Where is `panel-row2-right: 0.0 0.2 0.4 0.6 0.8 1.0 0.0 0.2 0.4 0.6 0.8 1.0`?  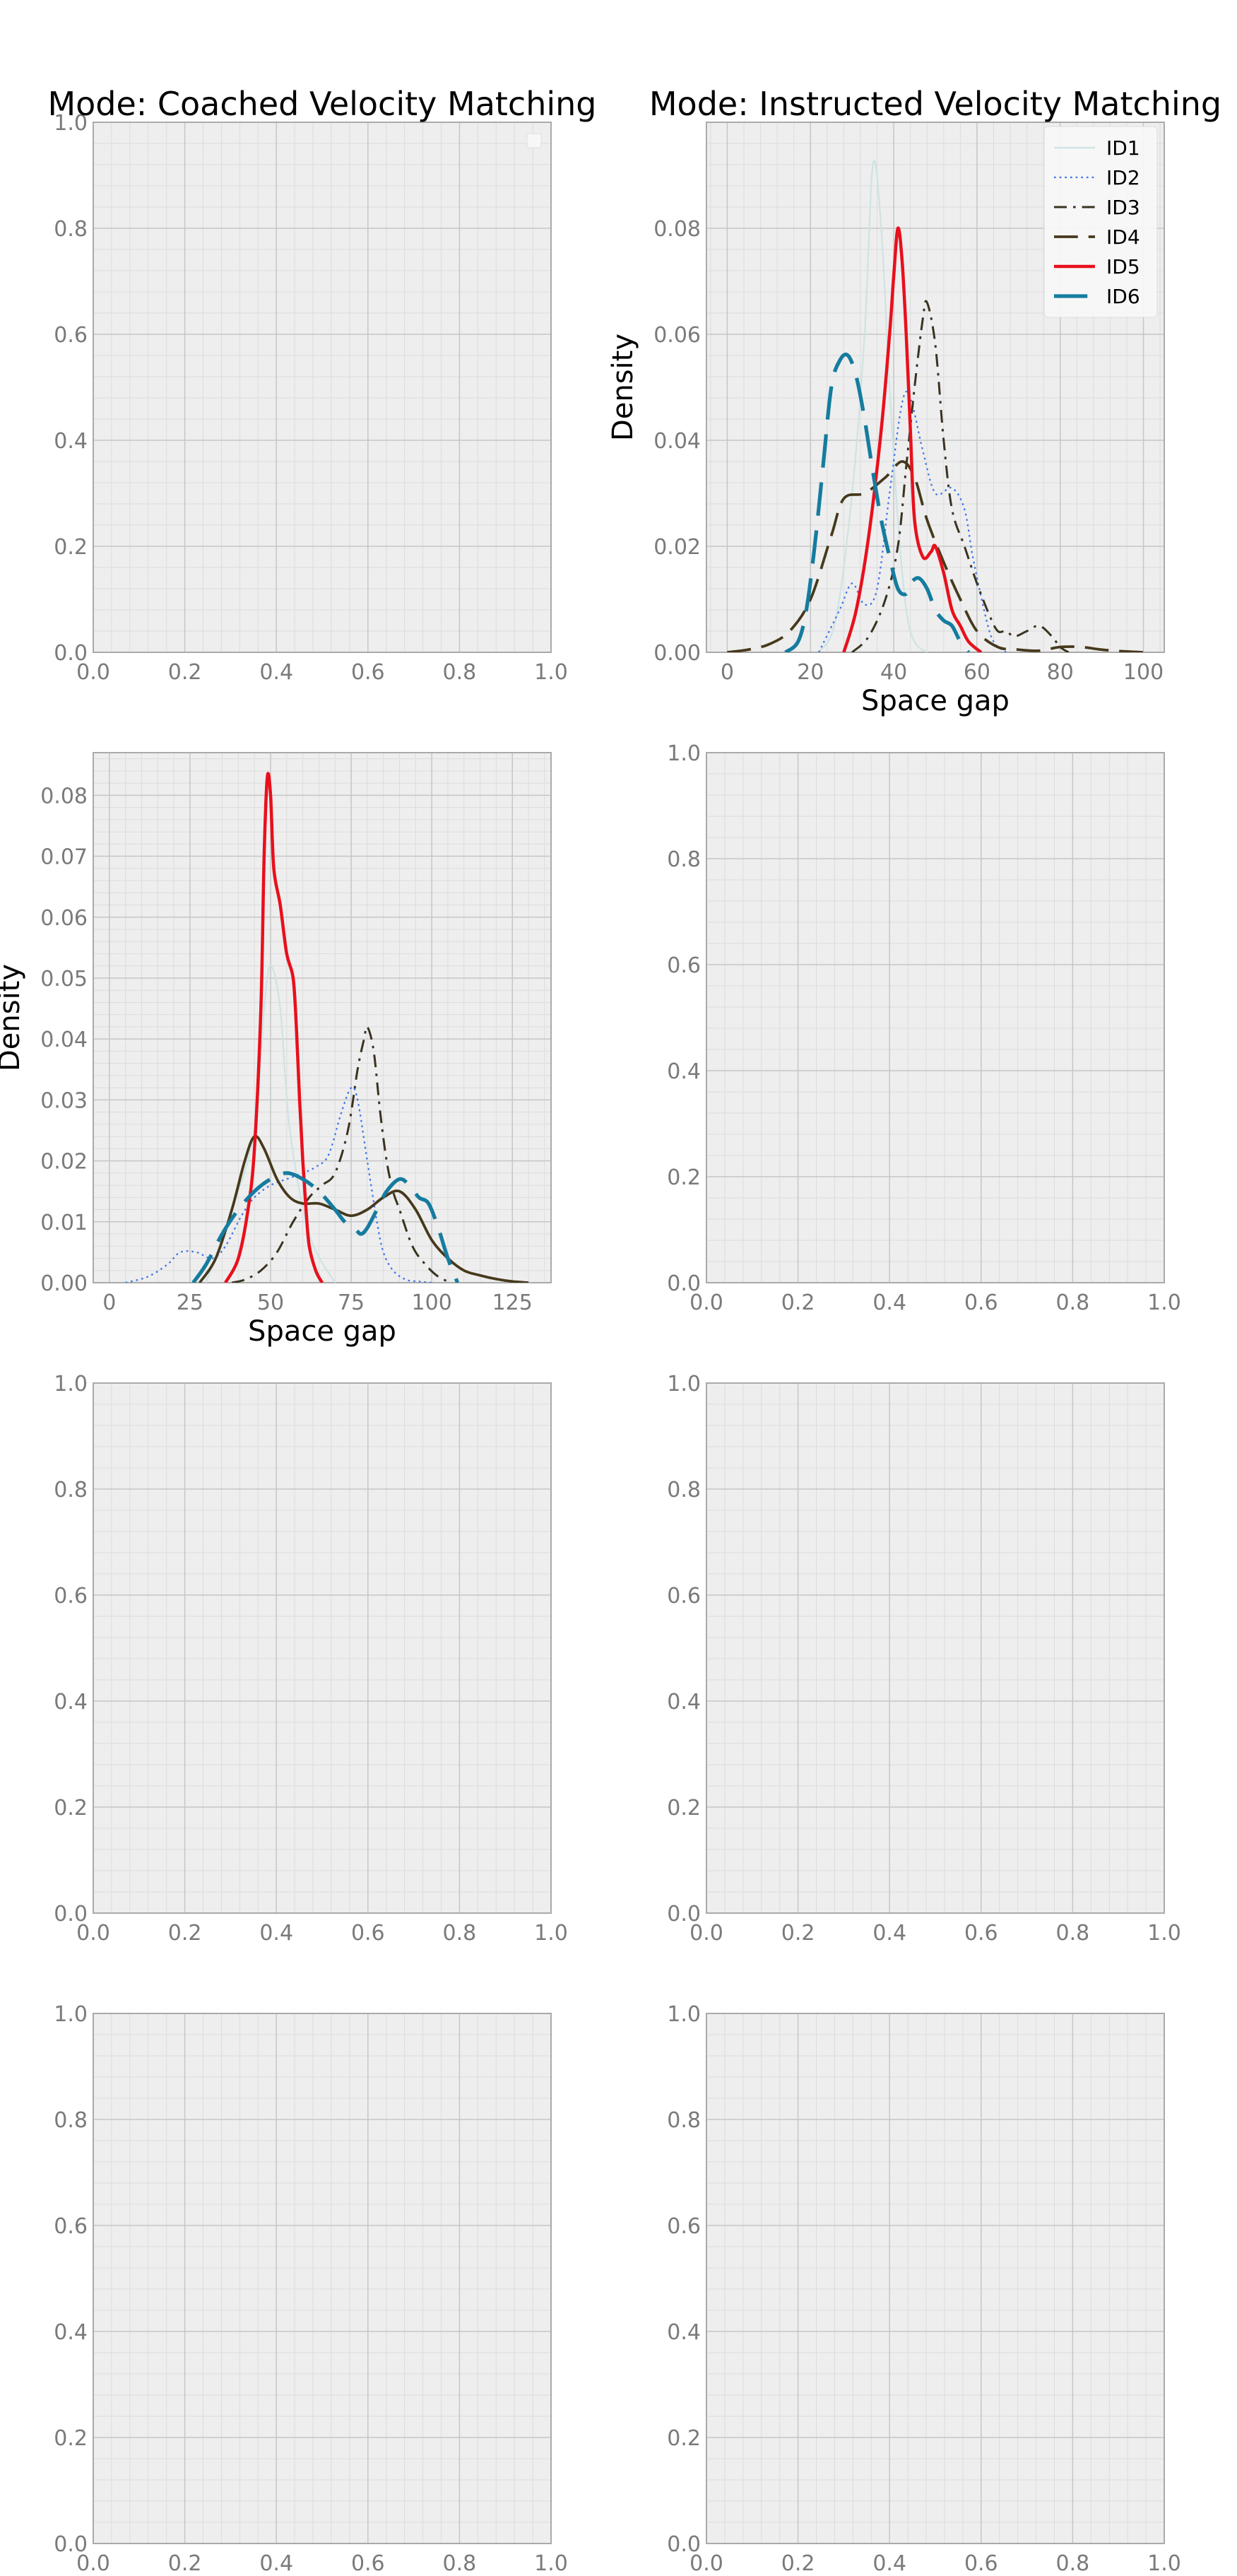 panel-row2-right: 0.0 0.2 0.4 0.6 0.8 1.0 0.0 0.2 0.4 0.6 0.8 1.0 is located at coordinates (924, 1028).